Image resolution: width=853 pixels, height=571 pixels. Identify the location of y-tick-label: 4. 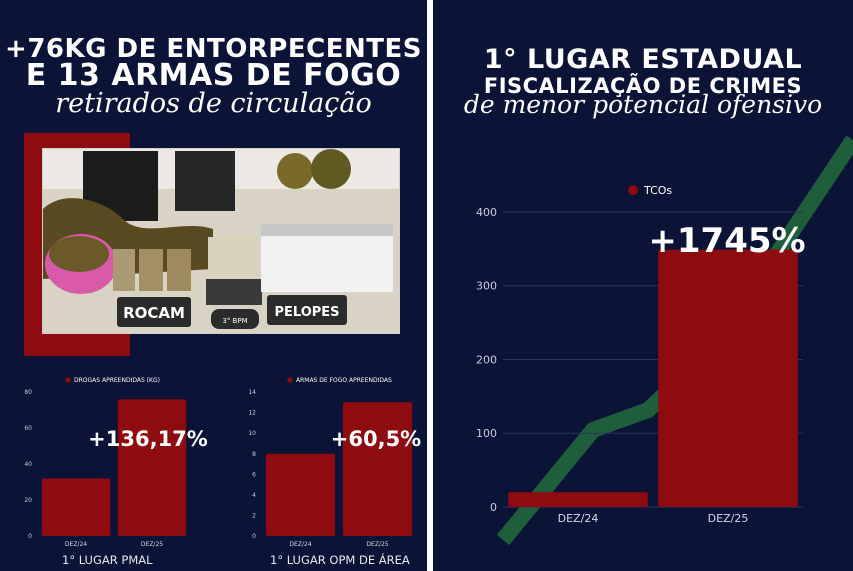
(254, 495).